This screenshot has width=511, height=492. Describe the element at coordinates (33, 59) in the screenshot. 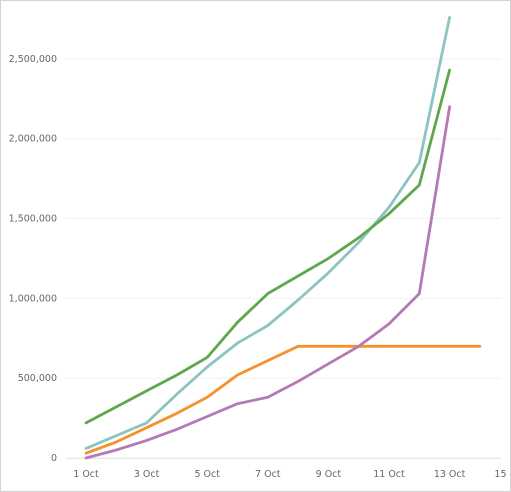

I see `y-tick-label: 2,500,000` at that location.